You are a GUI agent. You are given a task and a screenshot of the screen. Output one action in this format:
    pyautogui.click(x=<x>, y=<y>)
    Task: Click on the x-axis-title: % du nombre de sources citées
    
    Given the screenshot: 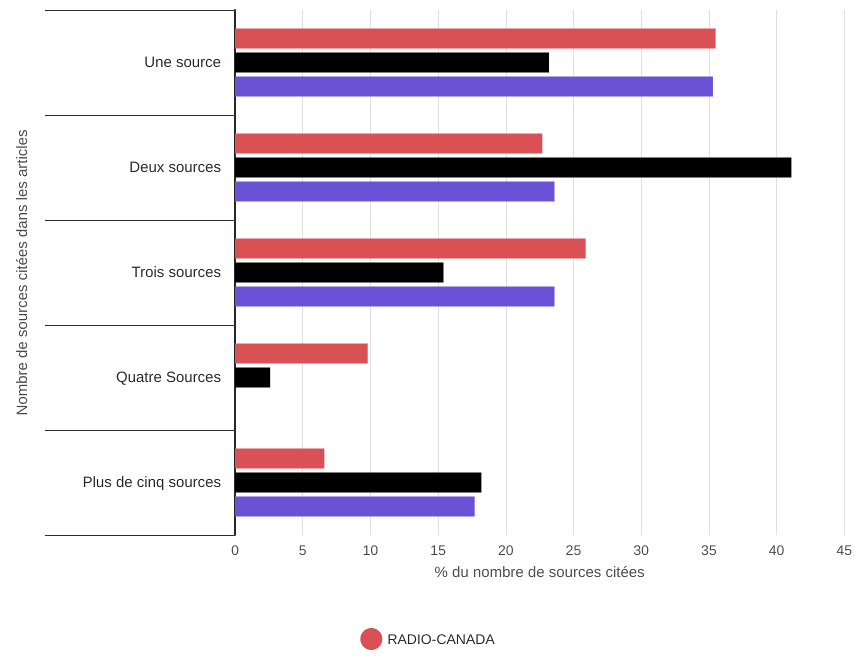 What is the action you would take?
    pyautogui.click(x=539, y=572)
    